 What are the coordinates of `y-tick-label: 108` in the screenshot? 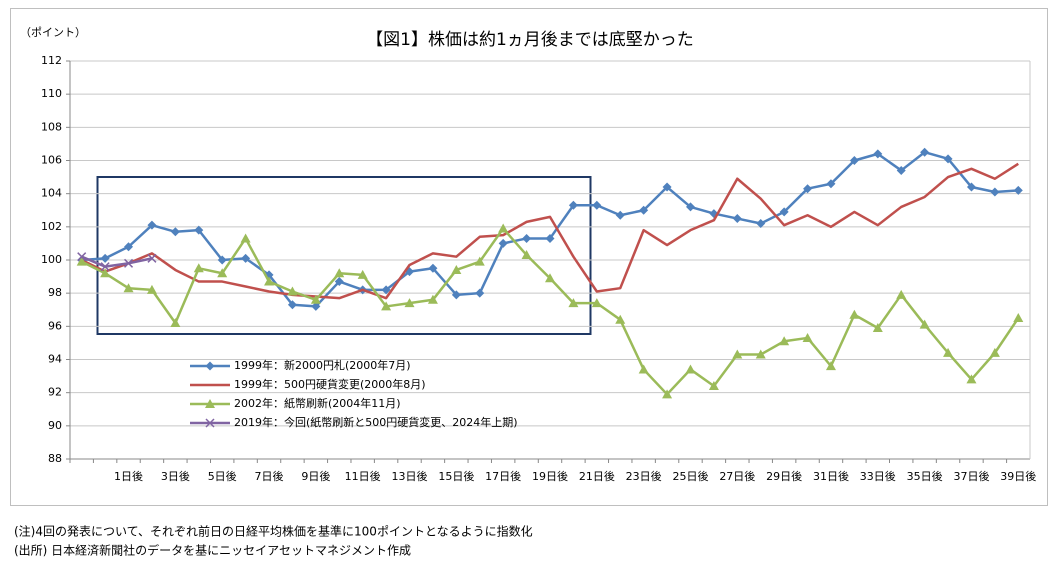 It's located at (51, 126).